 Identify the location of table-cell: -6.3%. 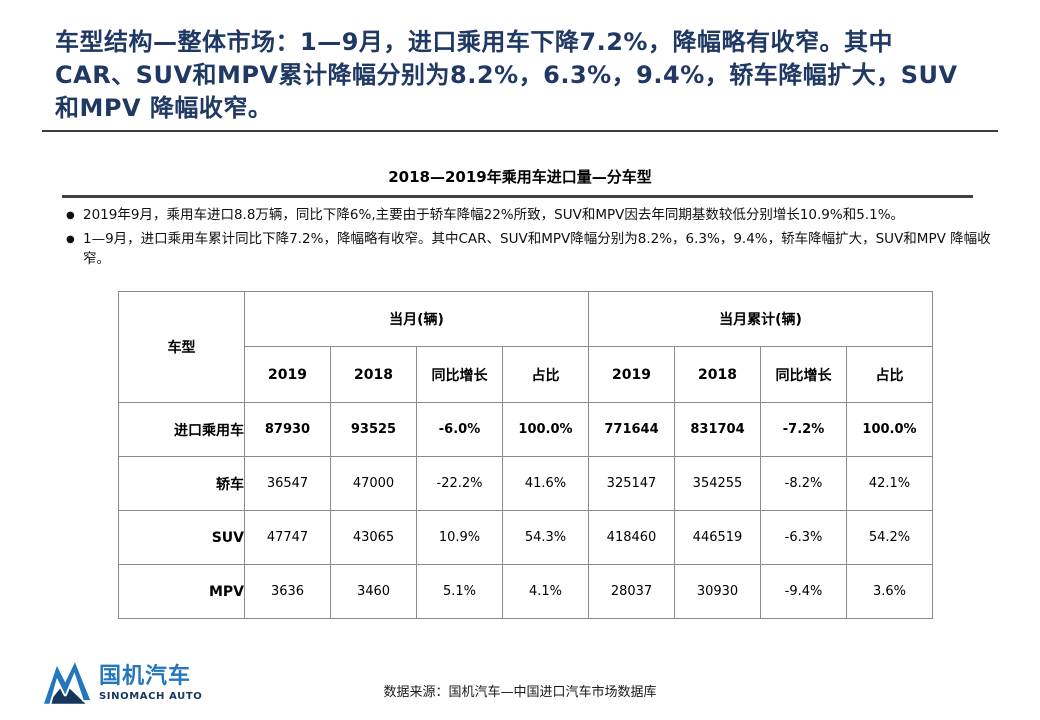
(803, 537).